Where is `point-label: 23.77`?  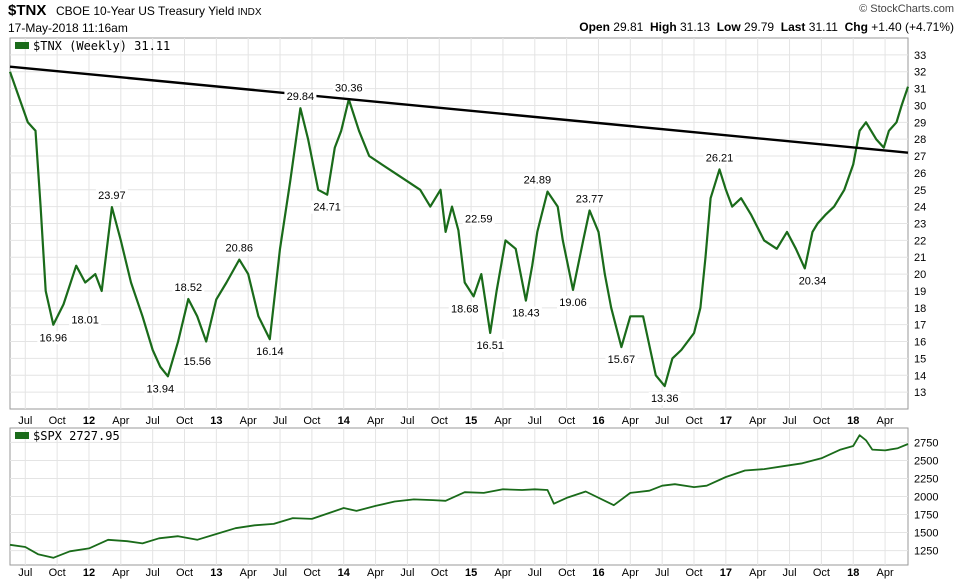
point-label: 23.77 is located at coordinates (590, 200).